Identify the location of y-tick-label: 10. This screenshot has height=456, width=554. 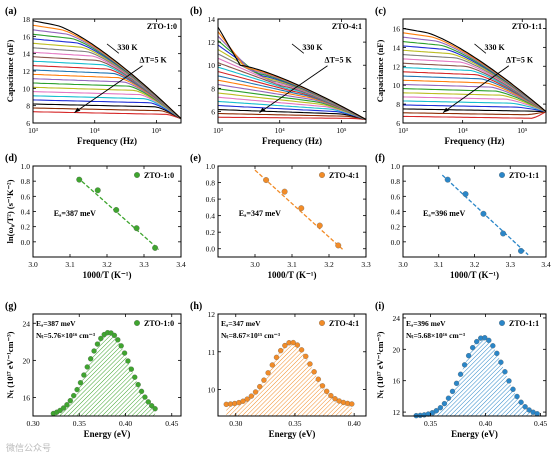
(397, 85).